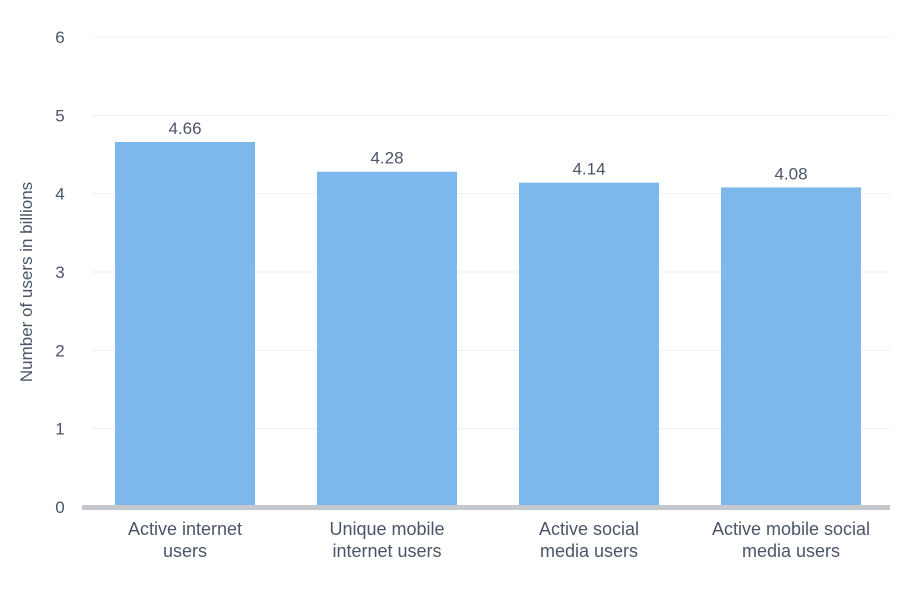 Image resolution: width=910 pixels, height=592 pixels. Describe the element at coordinates (588, 169) in the screenshot. I see `bar-value-label: 4.14` at that location.